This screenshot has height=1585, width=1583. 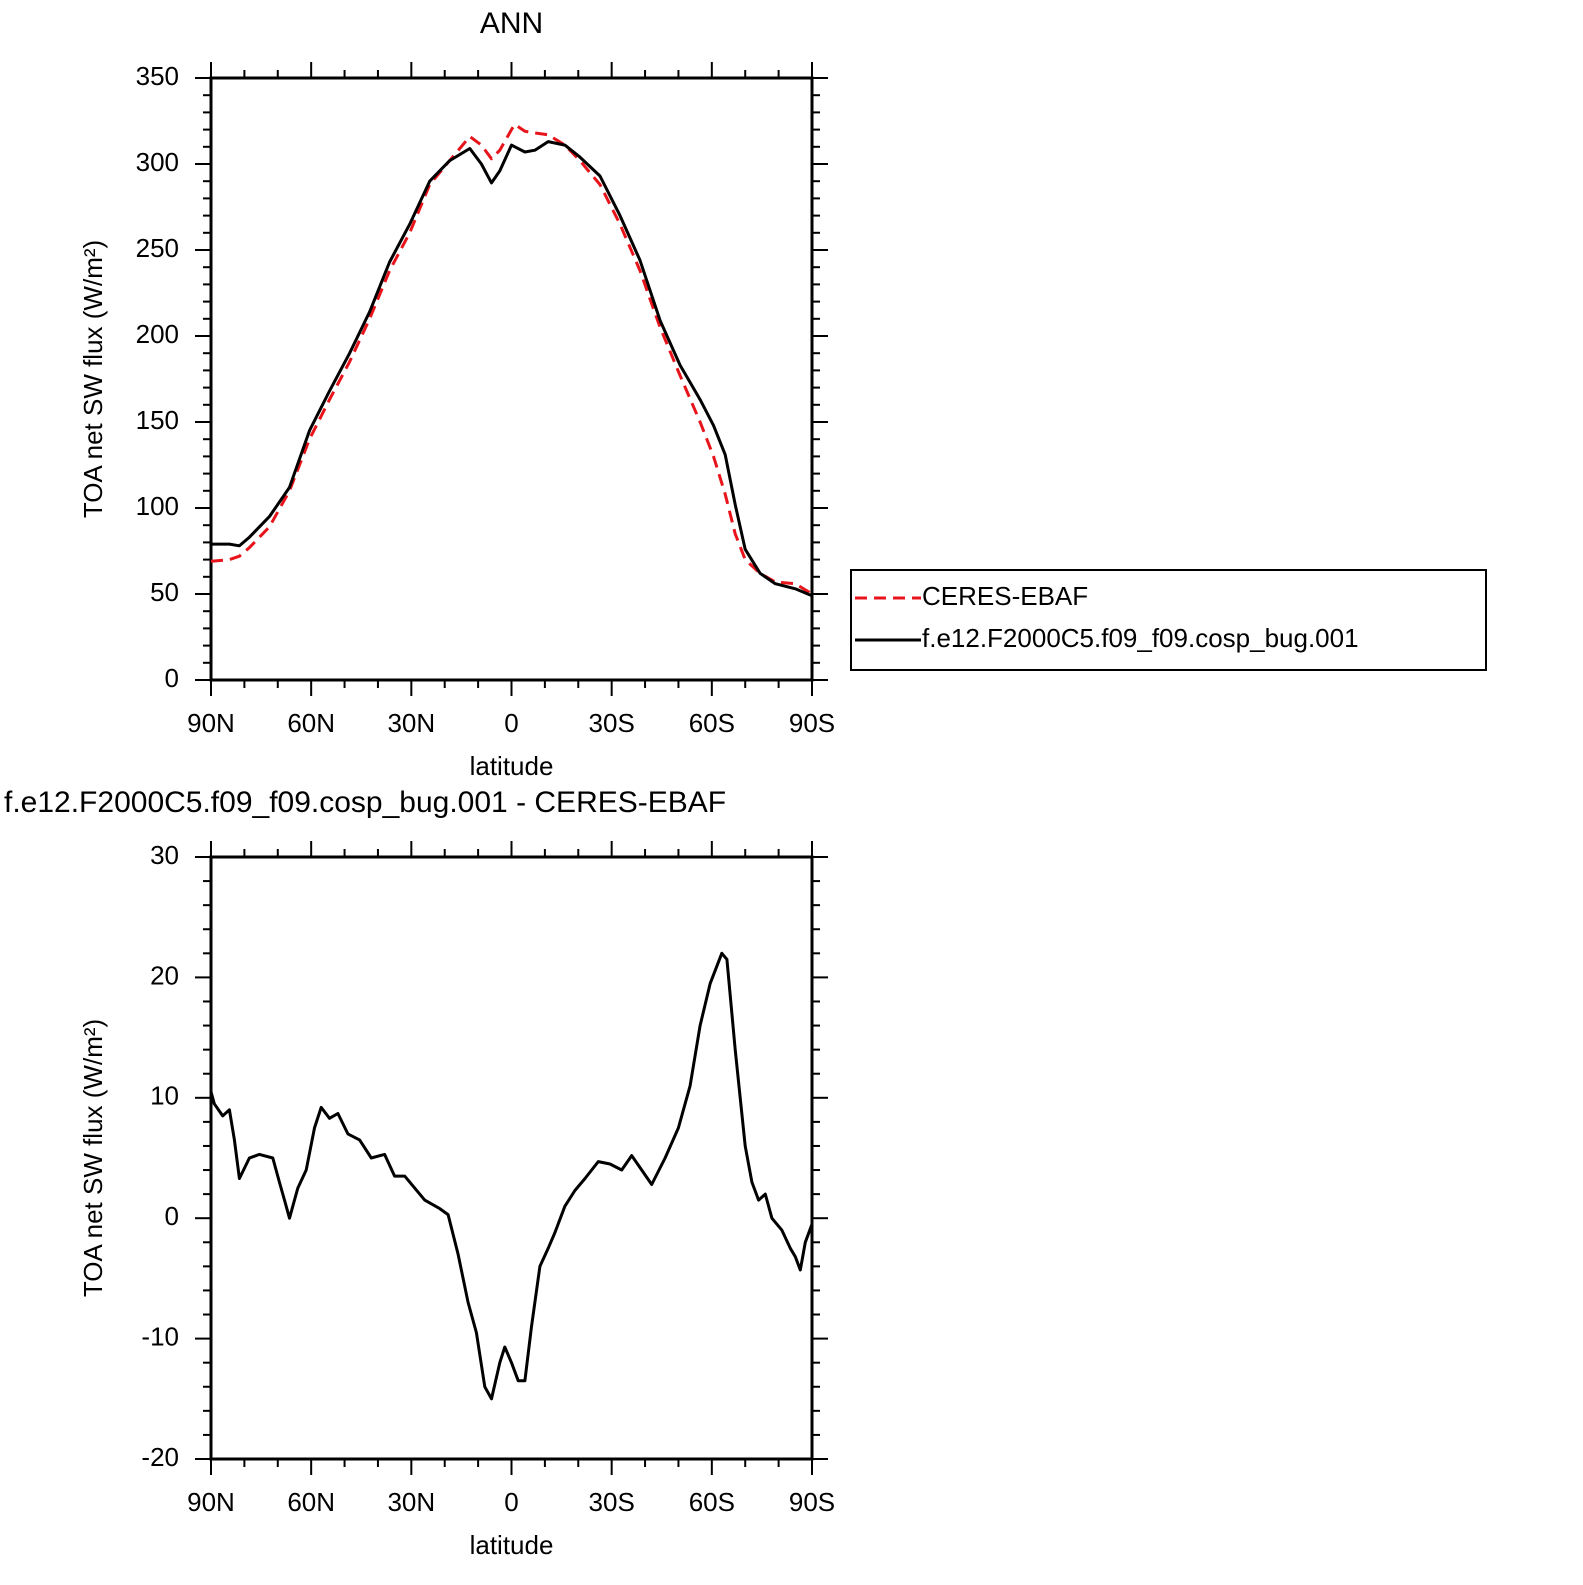 I want to click on y-tick-label: 10, so click(x=164, y=1096).